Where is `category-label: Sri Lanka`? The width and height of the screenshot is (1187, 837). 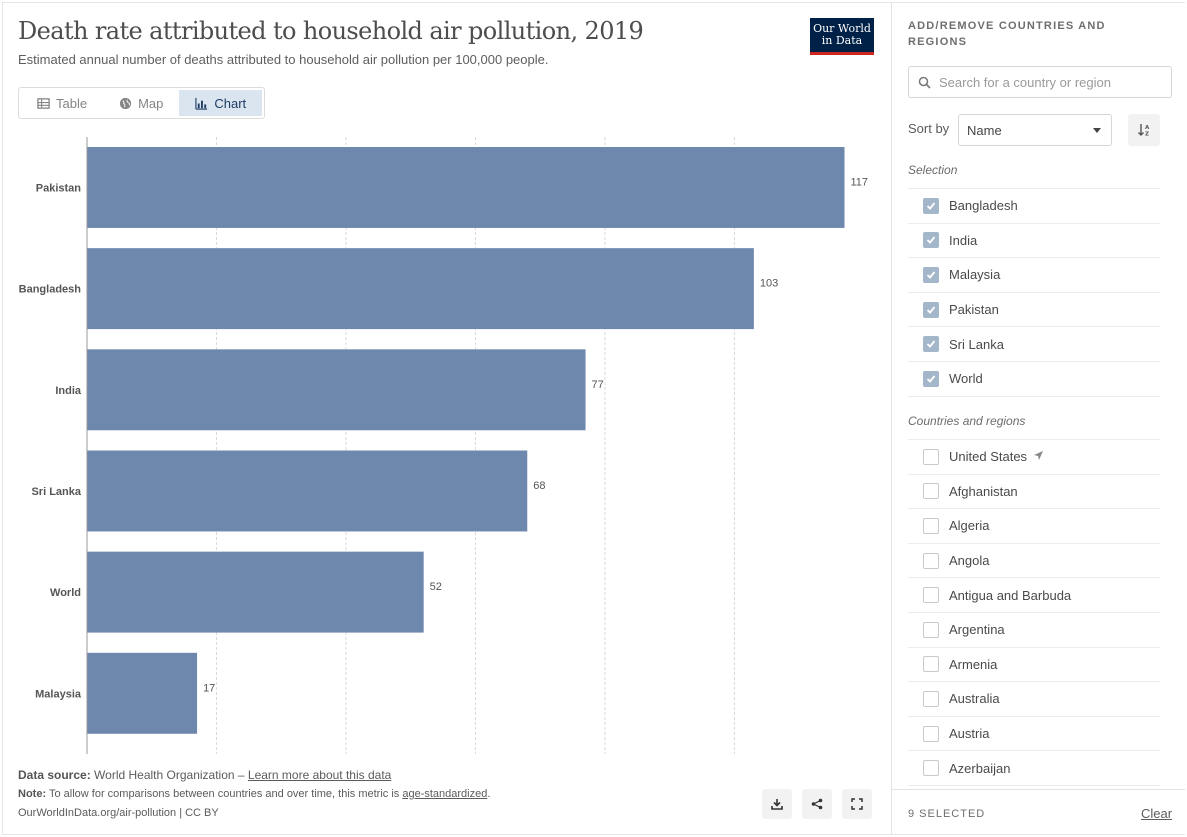
category-label: Sri Lanka is located at coordinates (56, 492).